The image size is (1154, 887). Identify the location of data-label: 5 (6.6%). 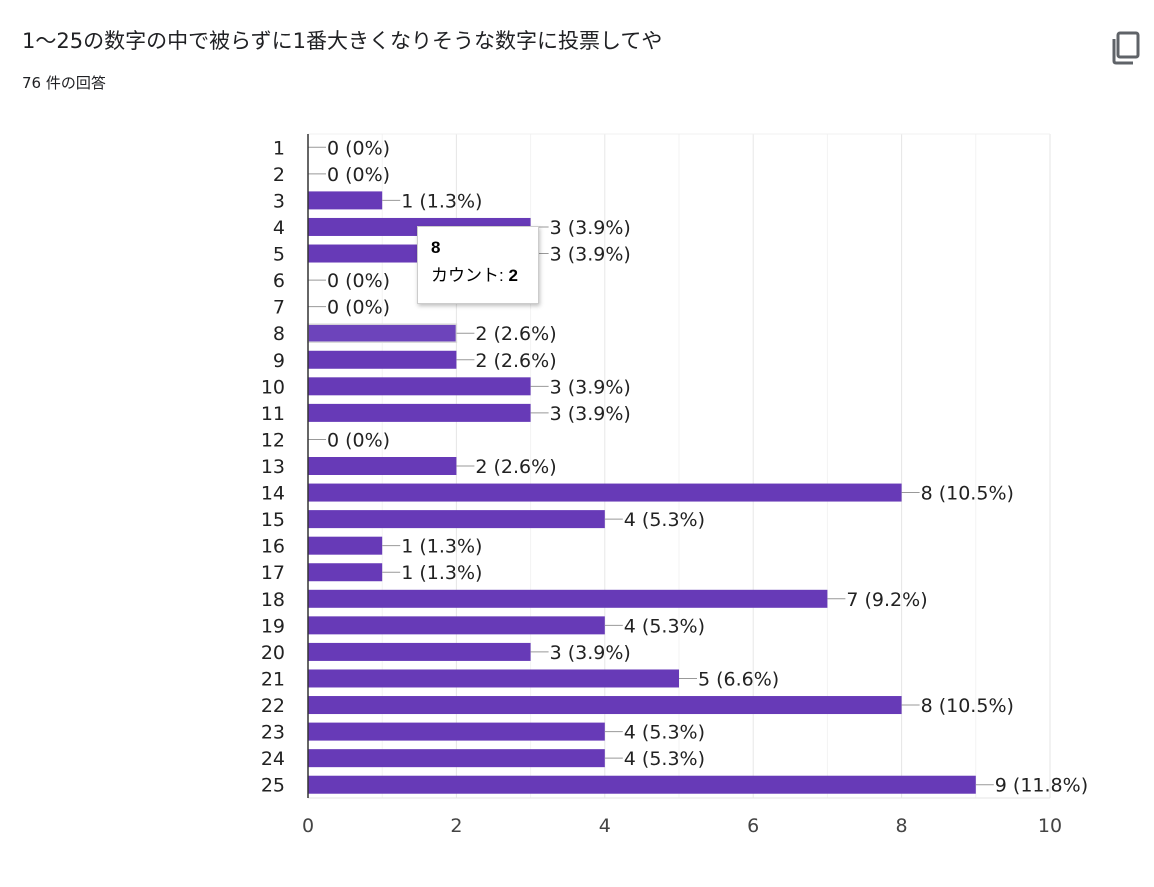
(738, 679).